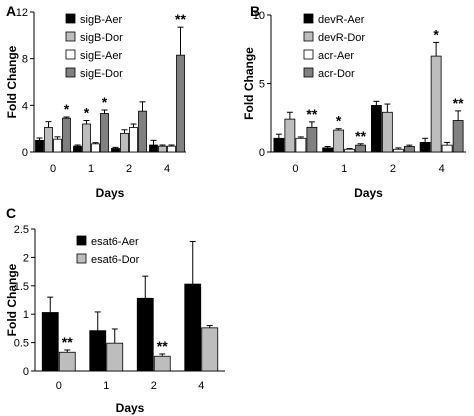 This screenshot has height=416, width=474. What do you see at coordinates (115, 260) in the screenshot?
I see `legend-label: esat6-Dor` at bounding box center [115, 260].